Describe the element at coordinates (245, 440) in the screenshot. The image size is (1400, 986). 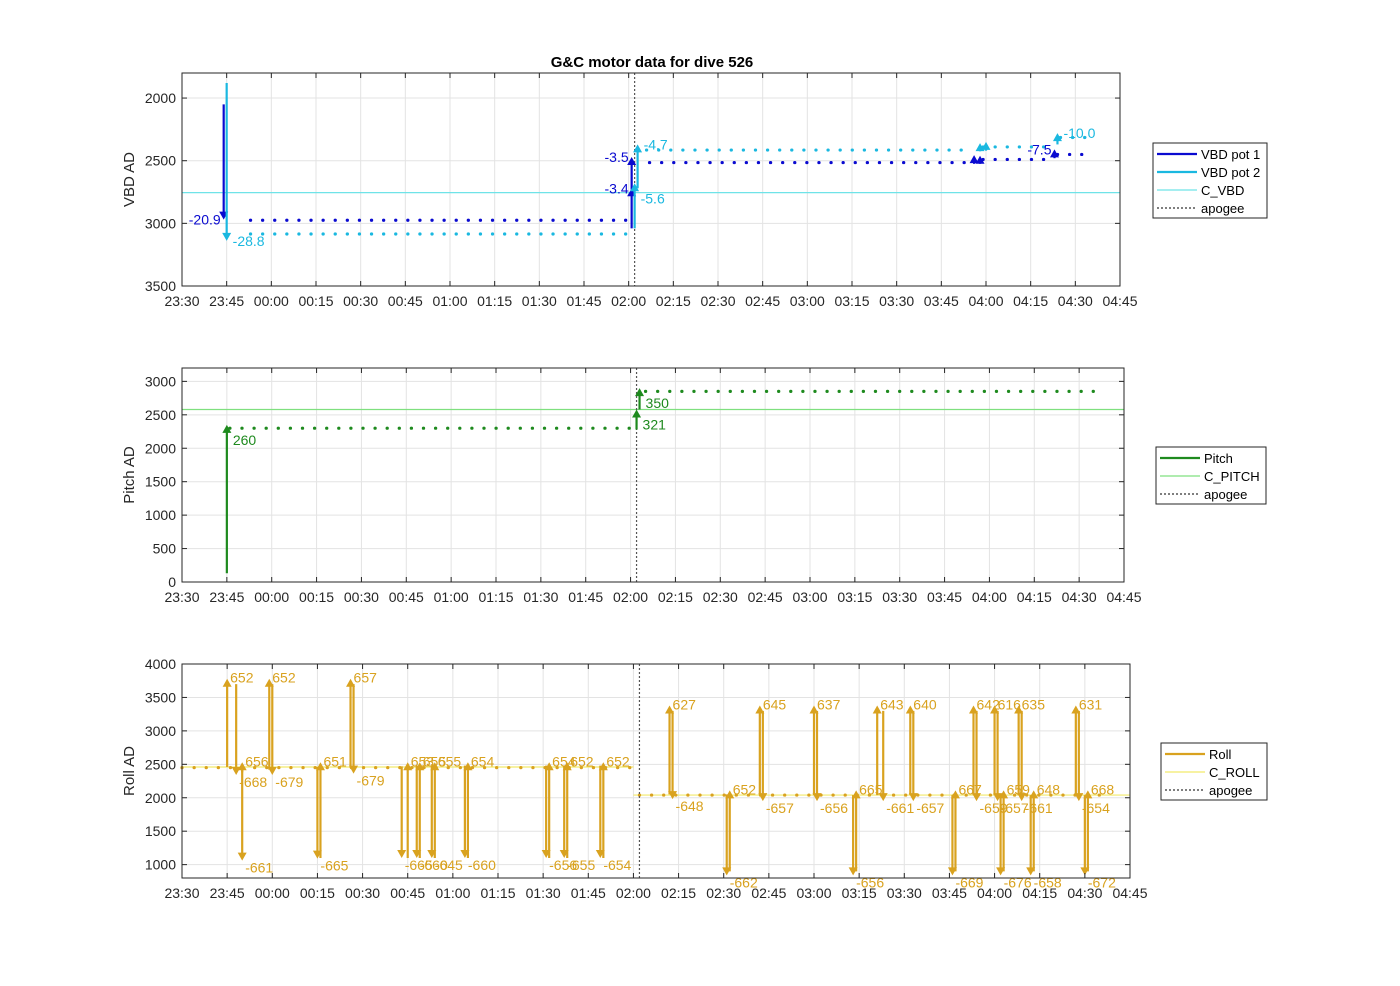
I see `pitch-move-label: 260` at that location.